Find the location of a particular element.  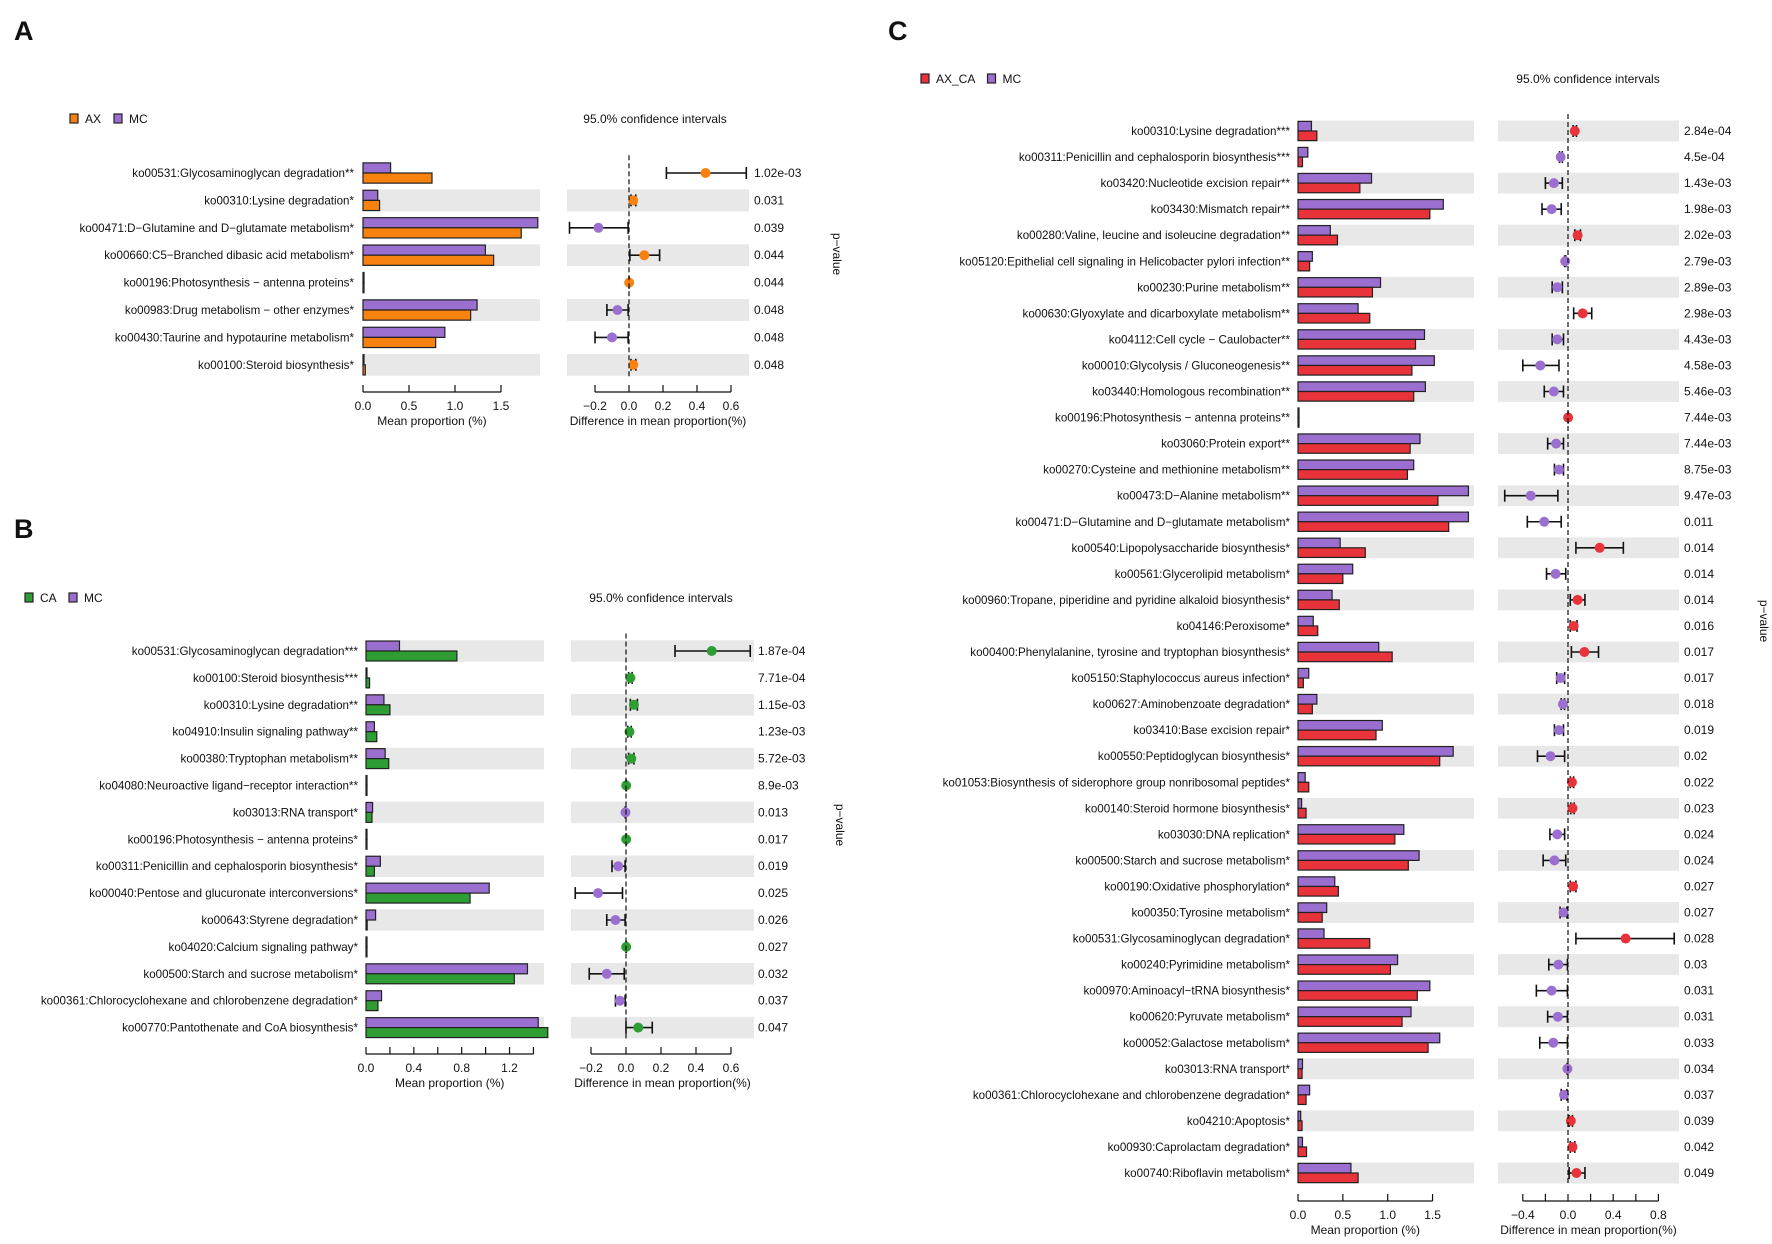

bar-axis-tick-label: 1.0 is located at coordinates (1387, 1215).